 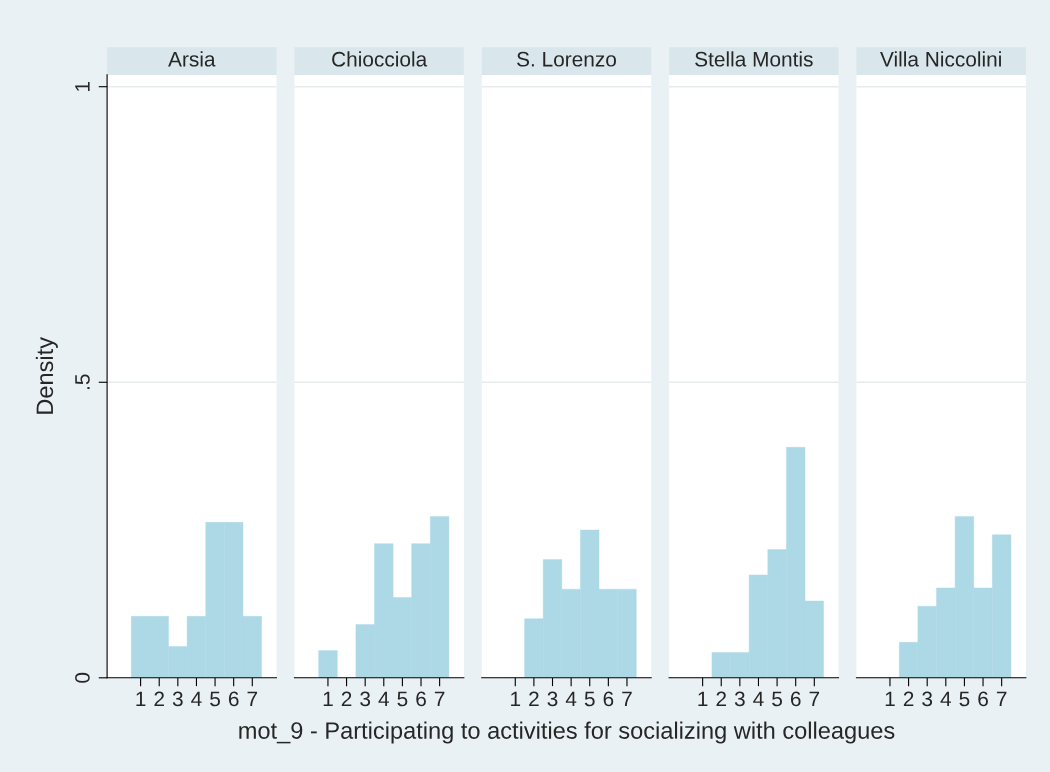 I want to click on chart-title: Arsia, so click(x=192, y=59).